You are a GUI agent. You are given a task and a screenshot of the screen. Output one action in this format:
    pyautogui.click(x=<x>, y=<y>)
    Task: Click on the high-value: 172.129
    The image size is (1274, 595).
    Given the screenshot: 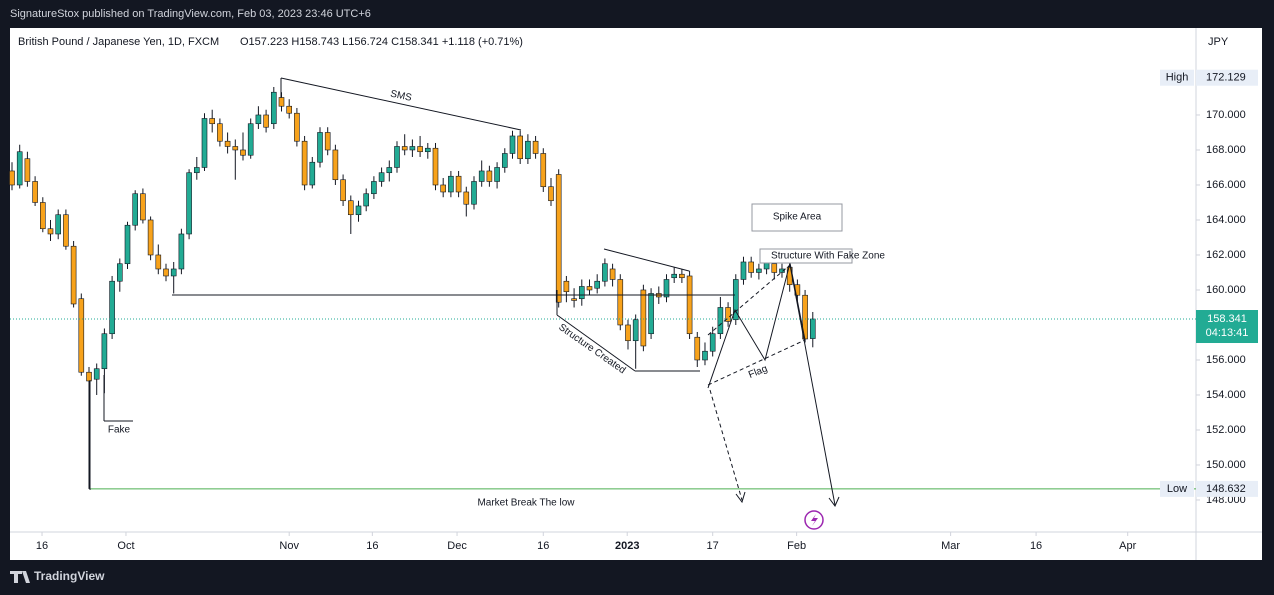 What is the action you would take?
    pyautogui.click(x=1226, y=78)
    